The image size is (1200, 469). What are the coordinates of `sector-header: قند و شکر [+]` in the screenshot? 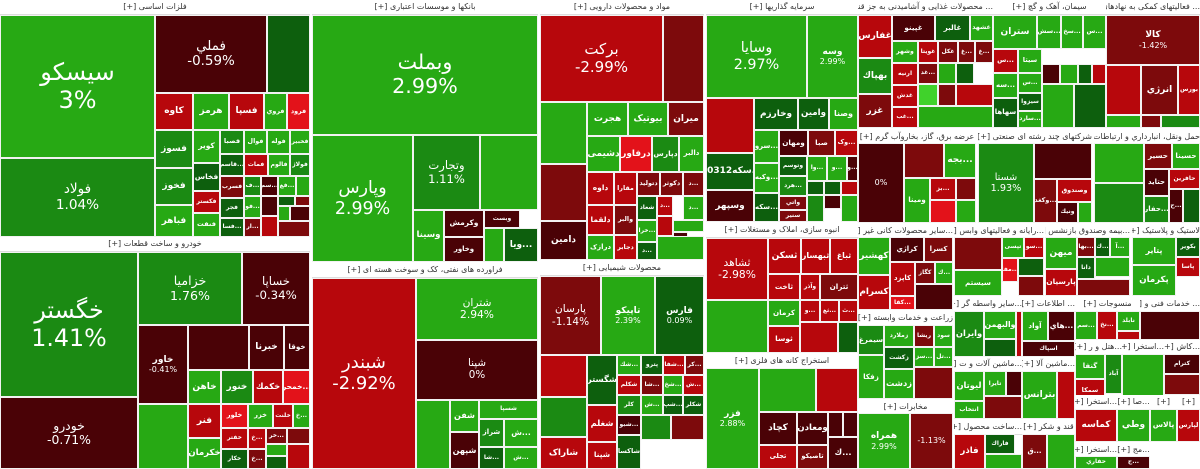 It's located at (1048, 427).